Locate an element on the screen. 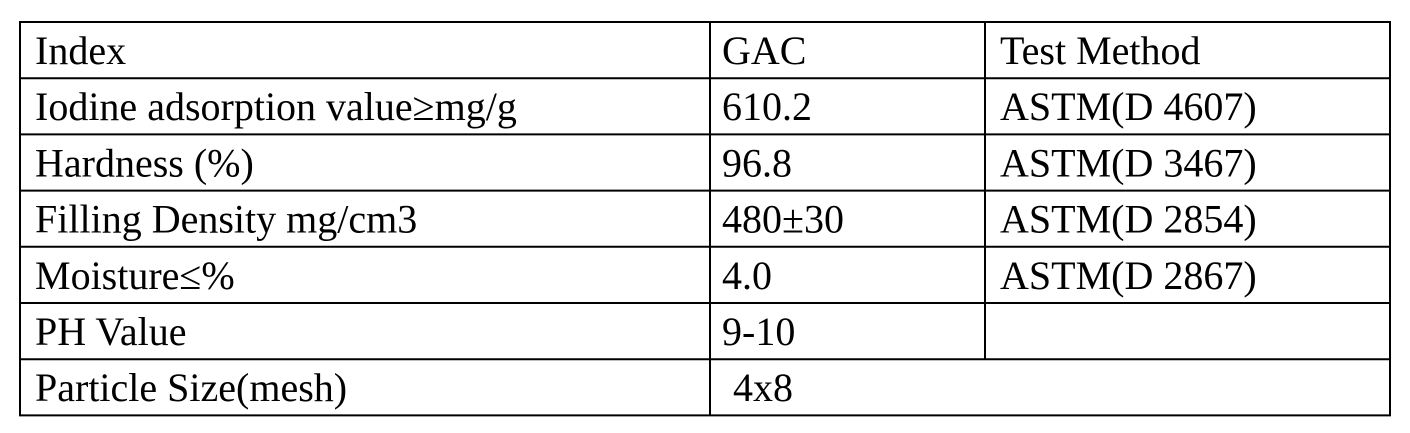  cell: Iodine adsorption value≥mg/g is located at coordinates (276, 106).